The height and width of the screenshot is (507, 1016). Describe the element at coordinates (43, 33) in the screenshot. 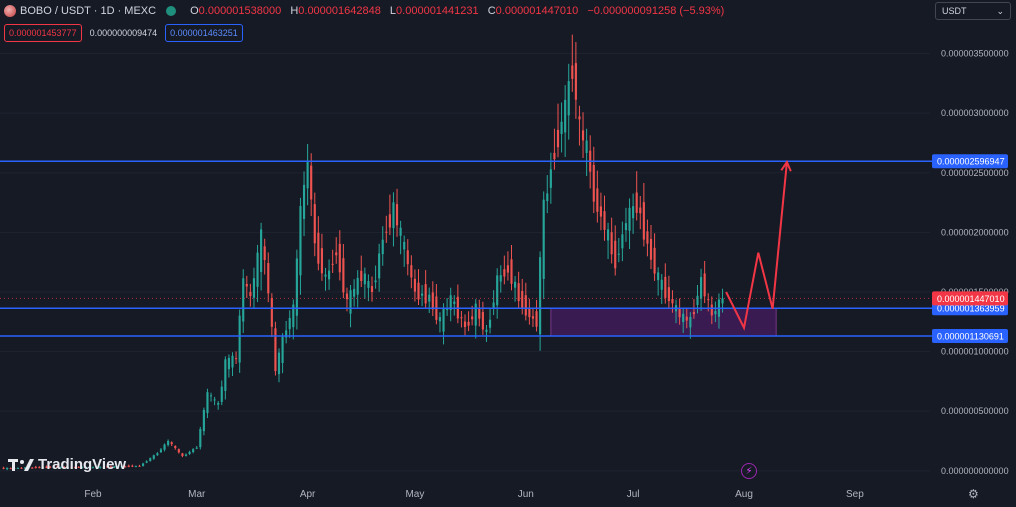

I see `sell-price-button: 0.000001453777` at that location.